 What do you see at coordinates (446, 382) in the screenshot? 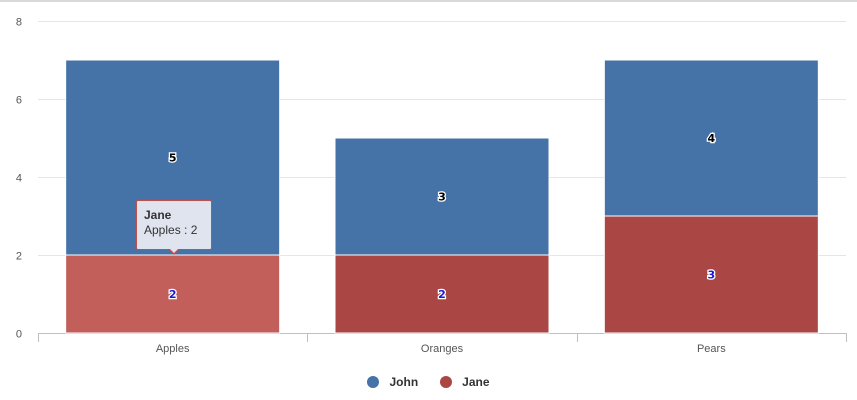
I see `legend-dot-jane-icon` at bounding box center [446, 382].